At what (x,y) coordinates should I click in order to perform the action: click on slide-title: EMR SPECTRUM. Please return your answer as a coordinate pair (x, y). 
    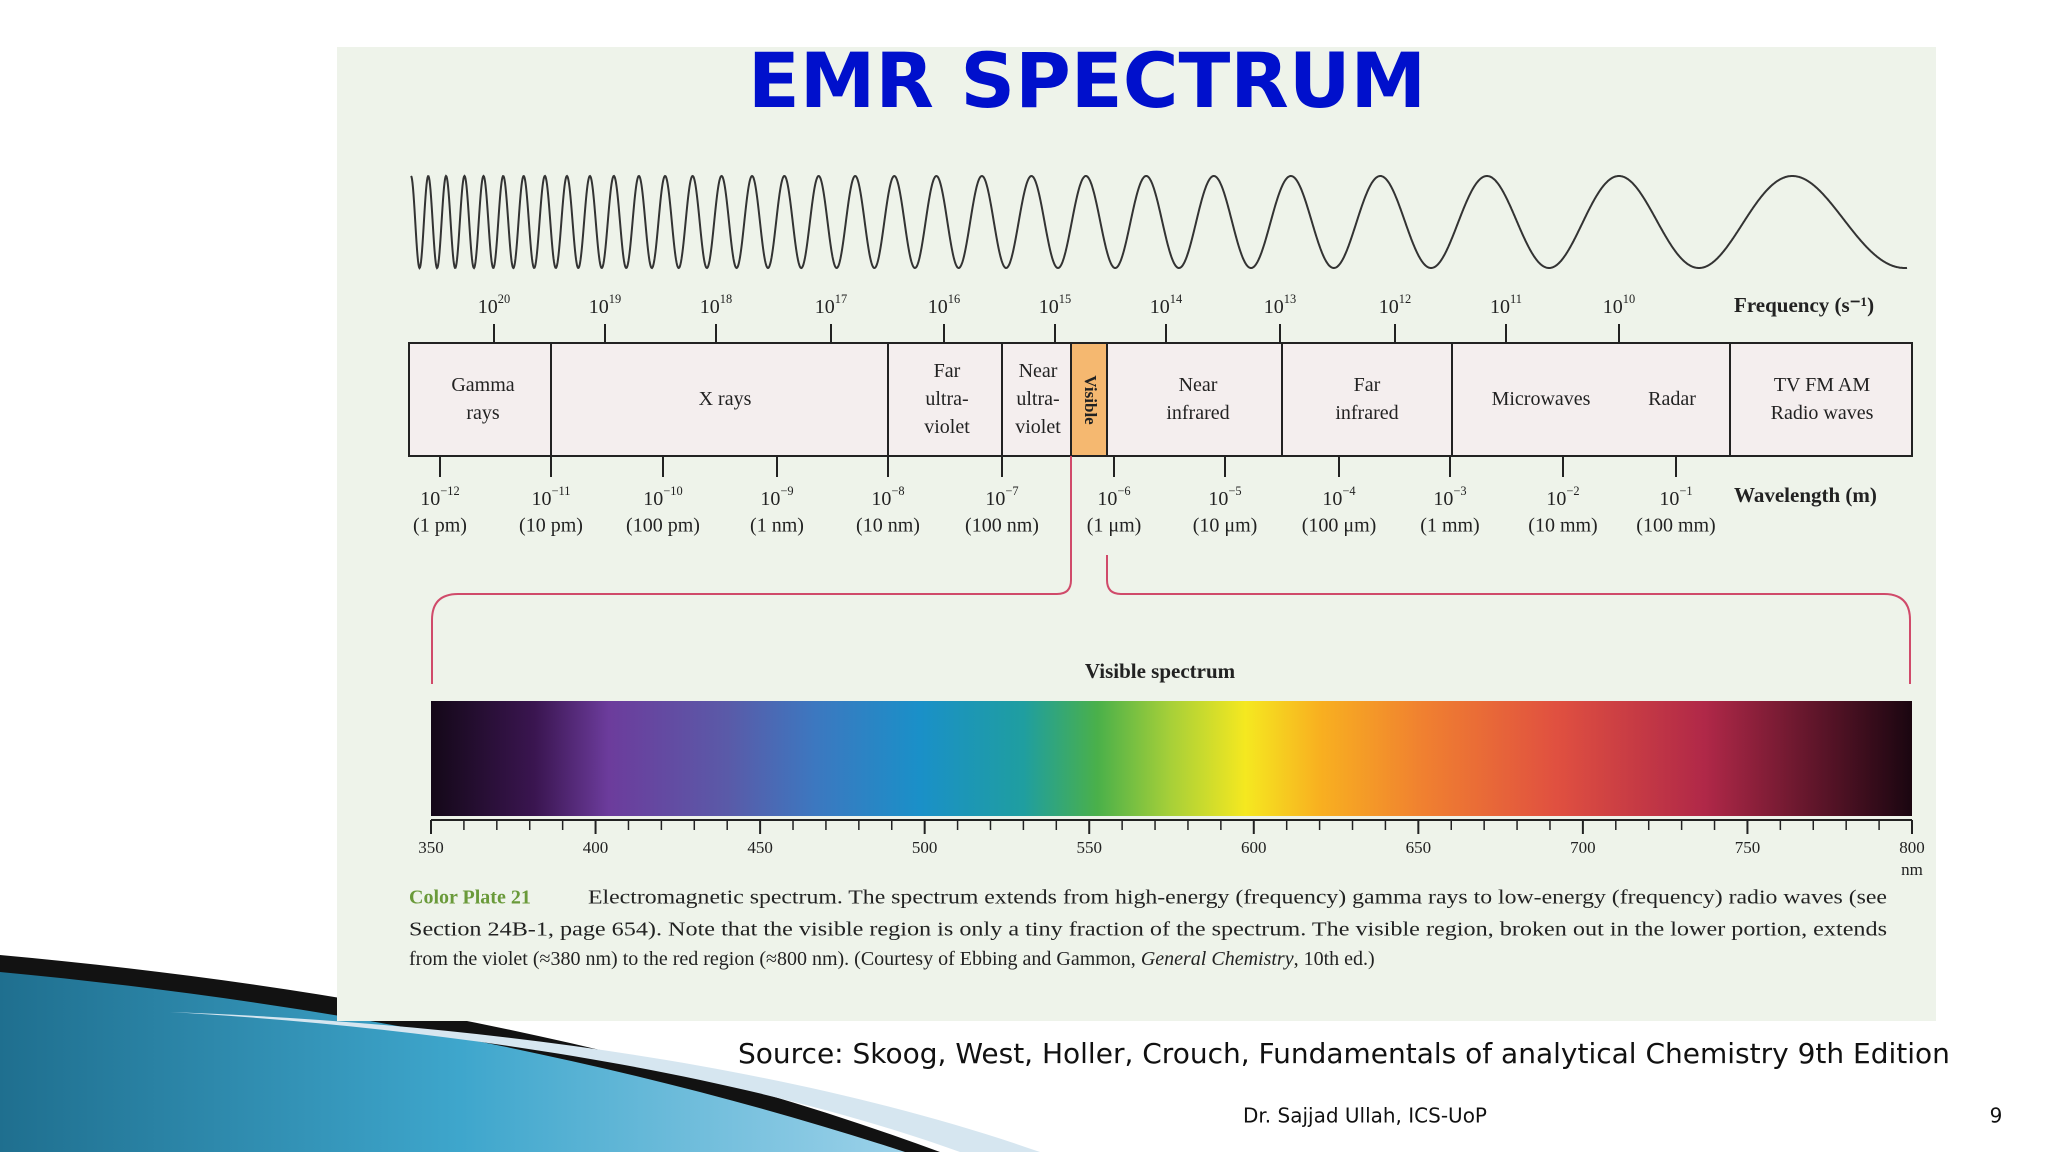
    Looking at the image, I should click on (1087, 80).